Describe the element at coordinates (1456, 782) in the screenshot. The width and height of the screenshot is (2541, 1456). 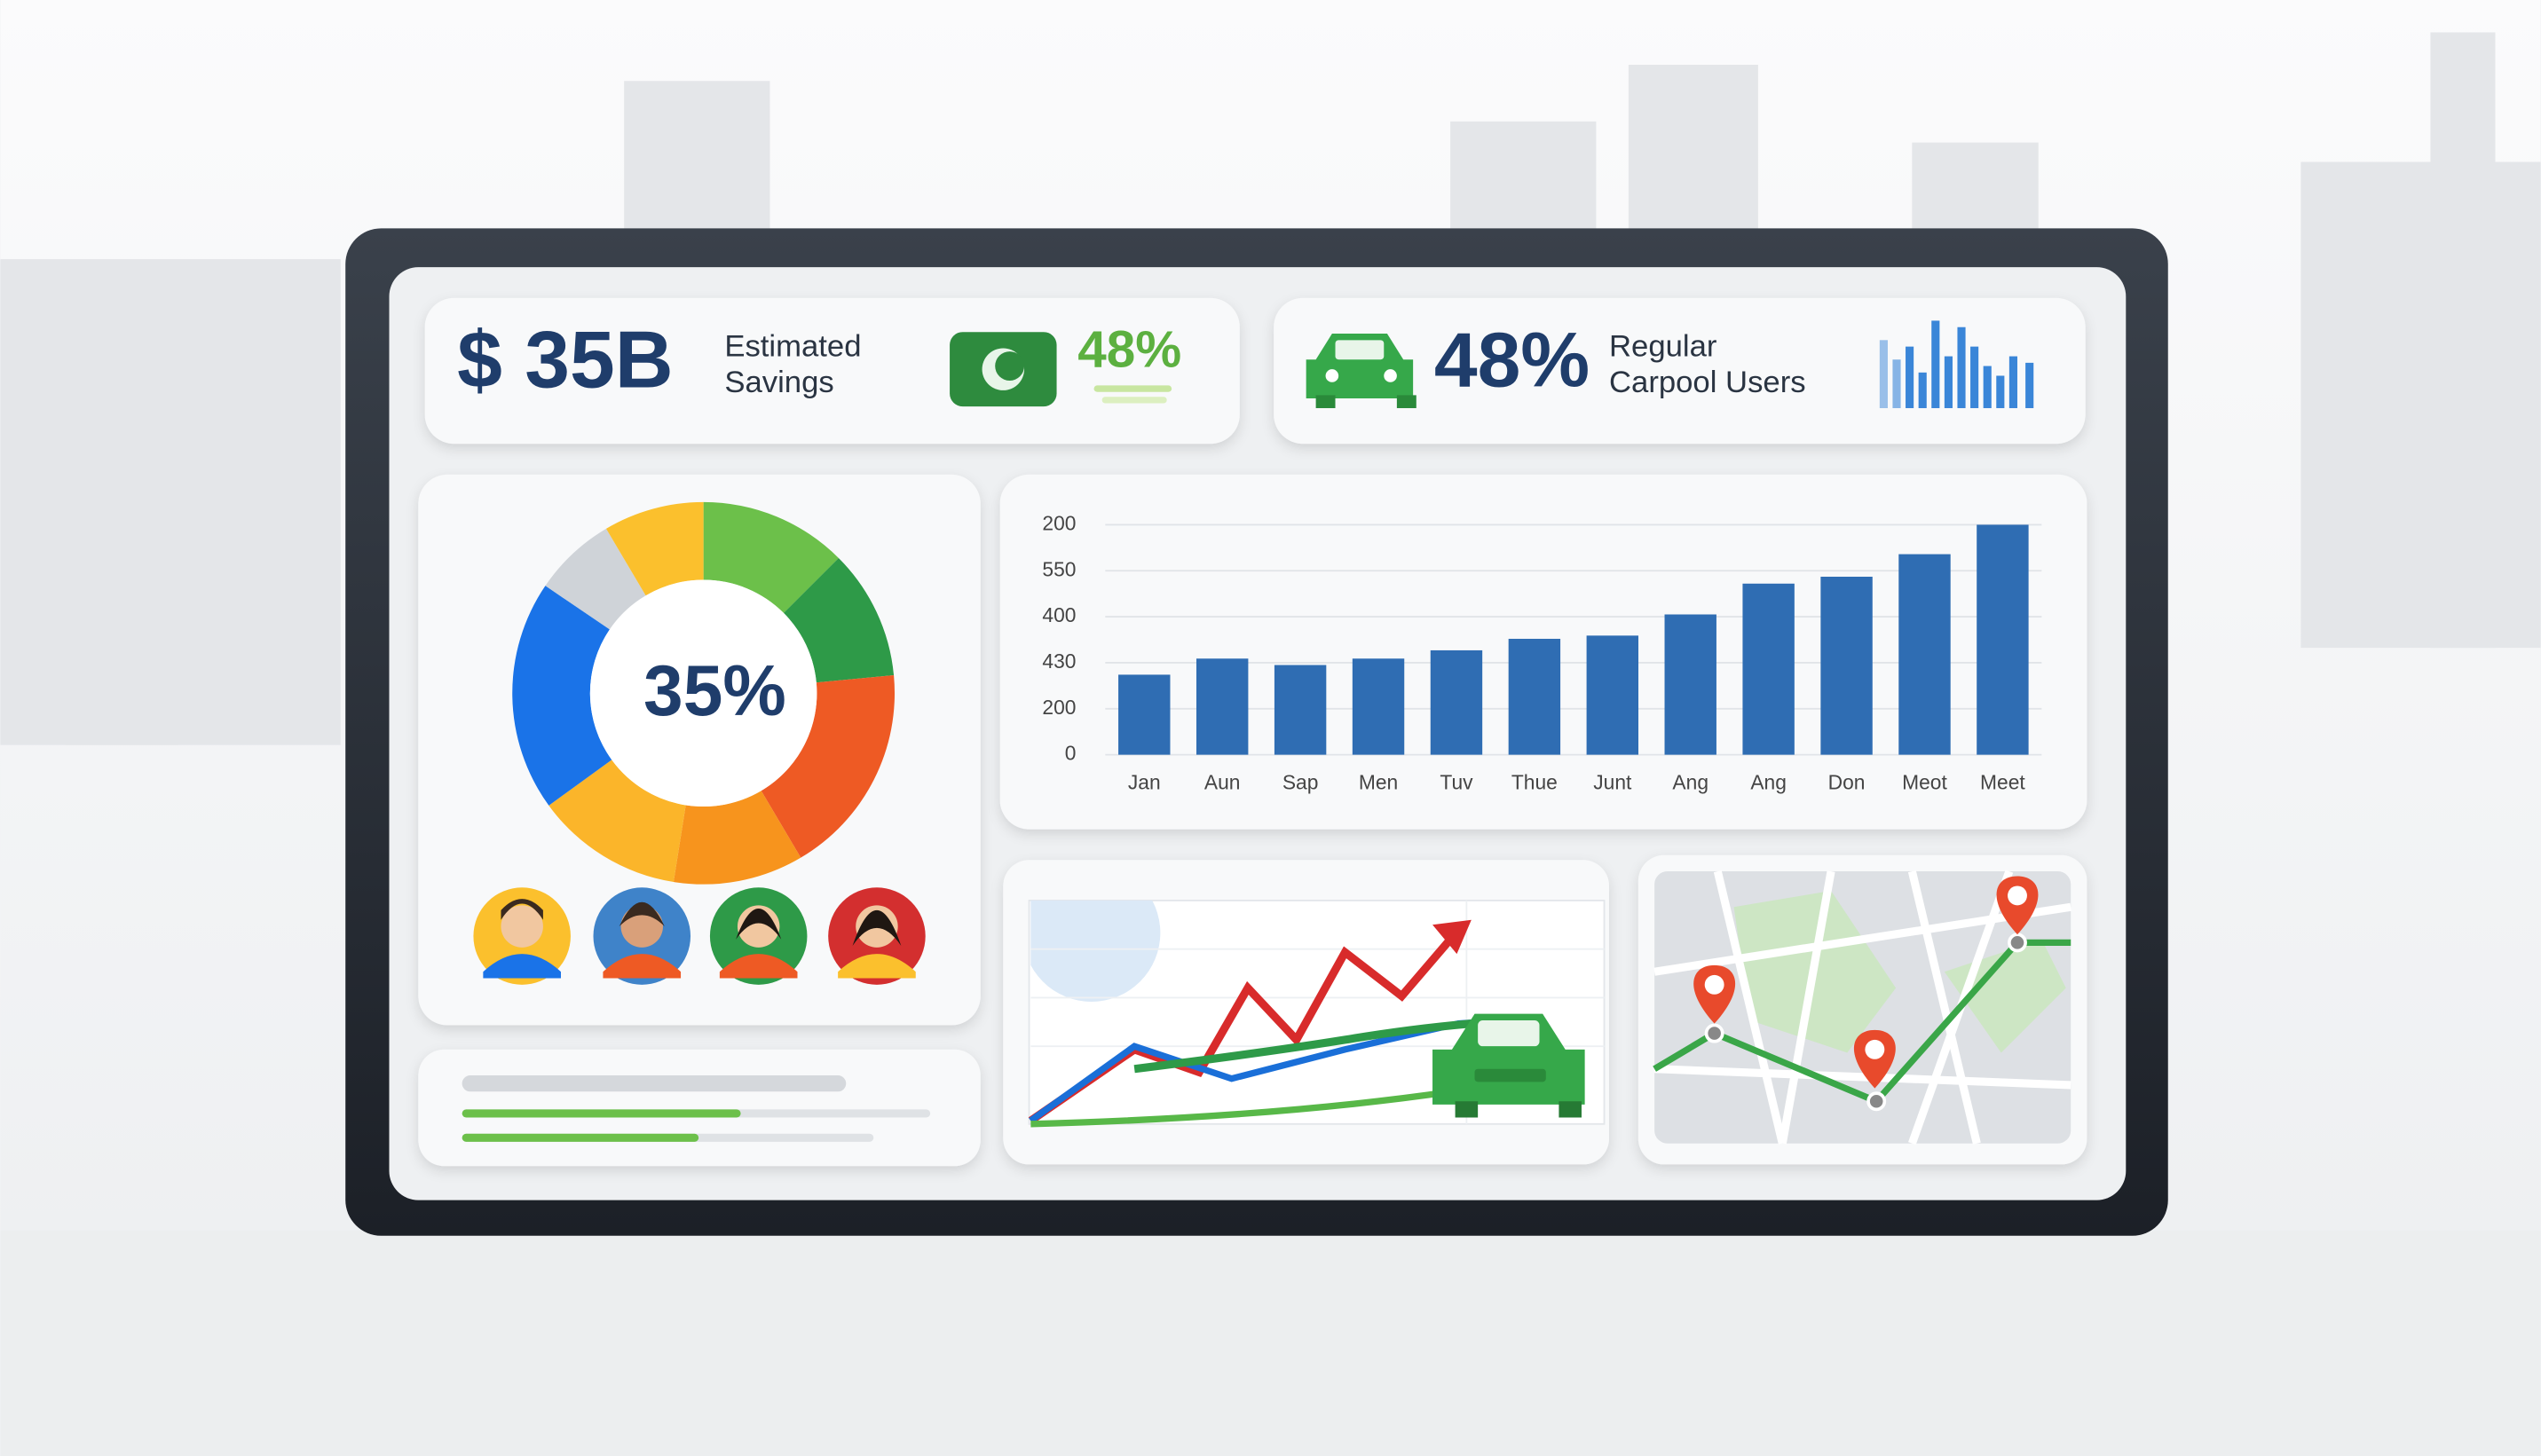
I see `x-tick-label: Tuv` at that location.